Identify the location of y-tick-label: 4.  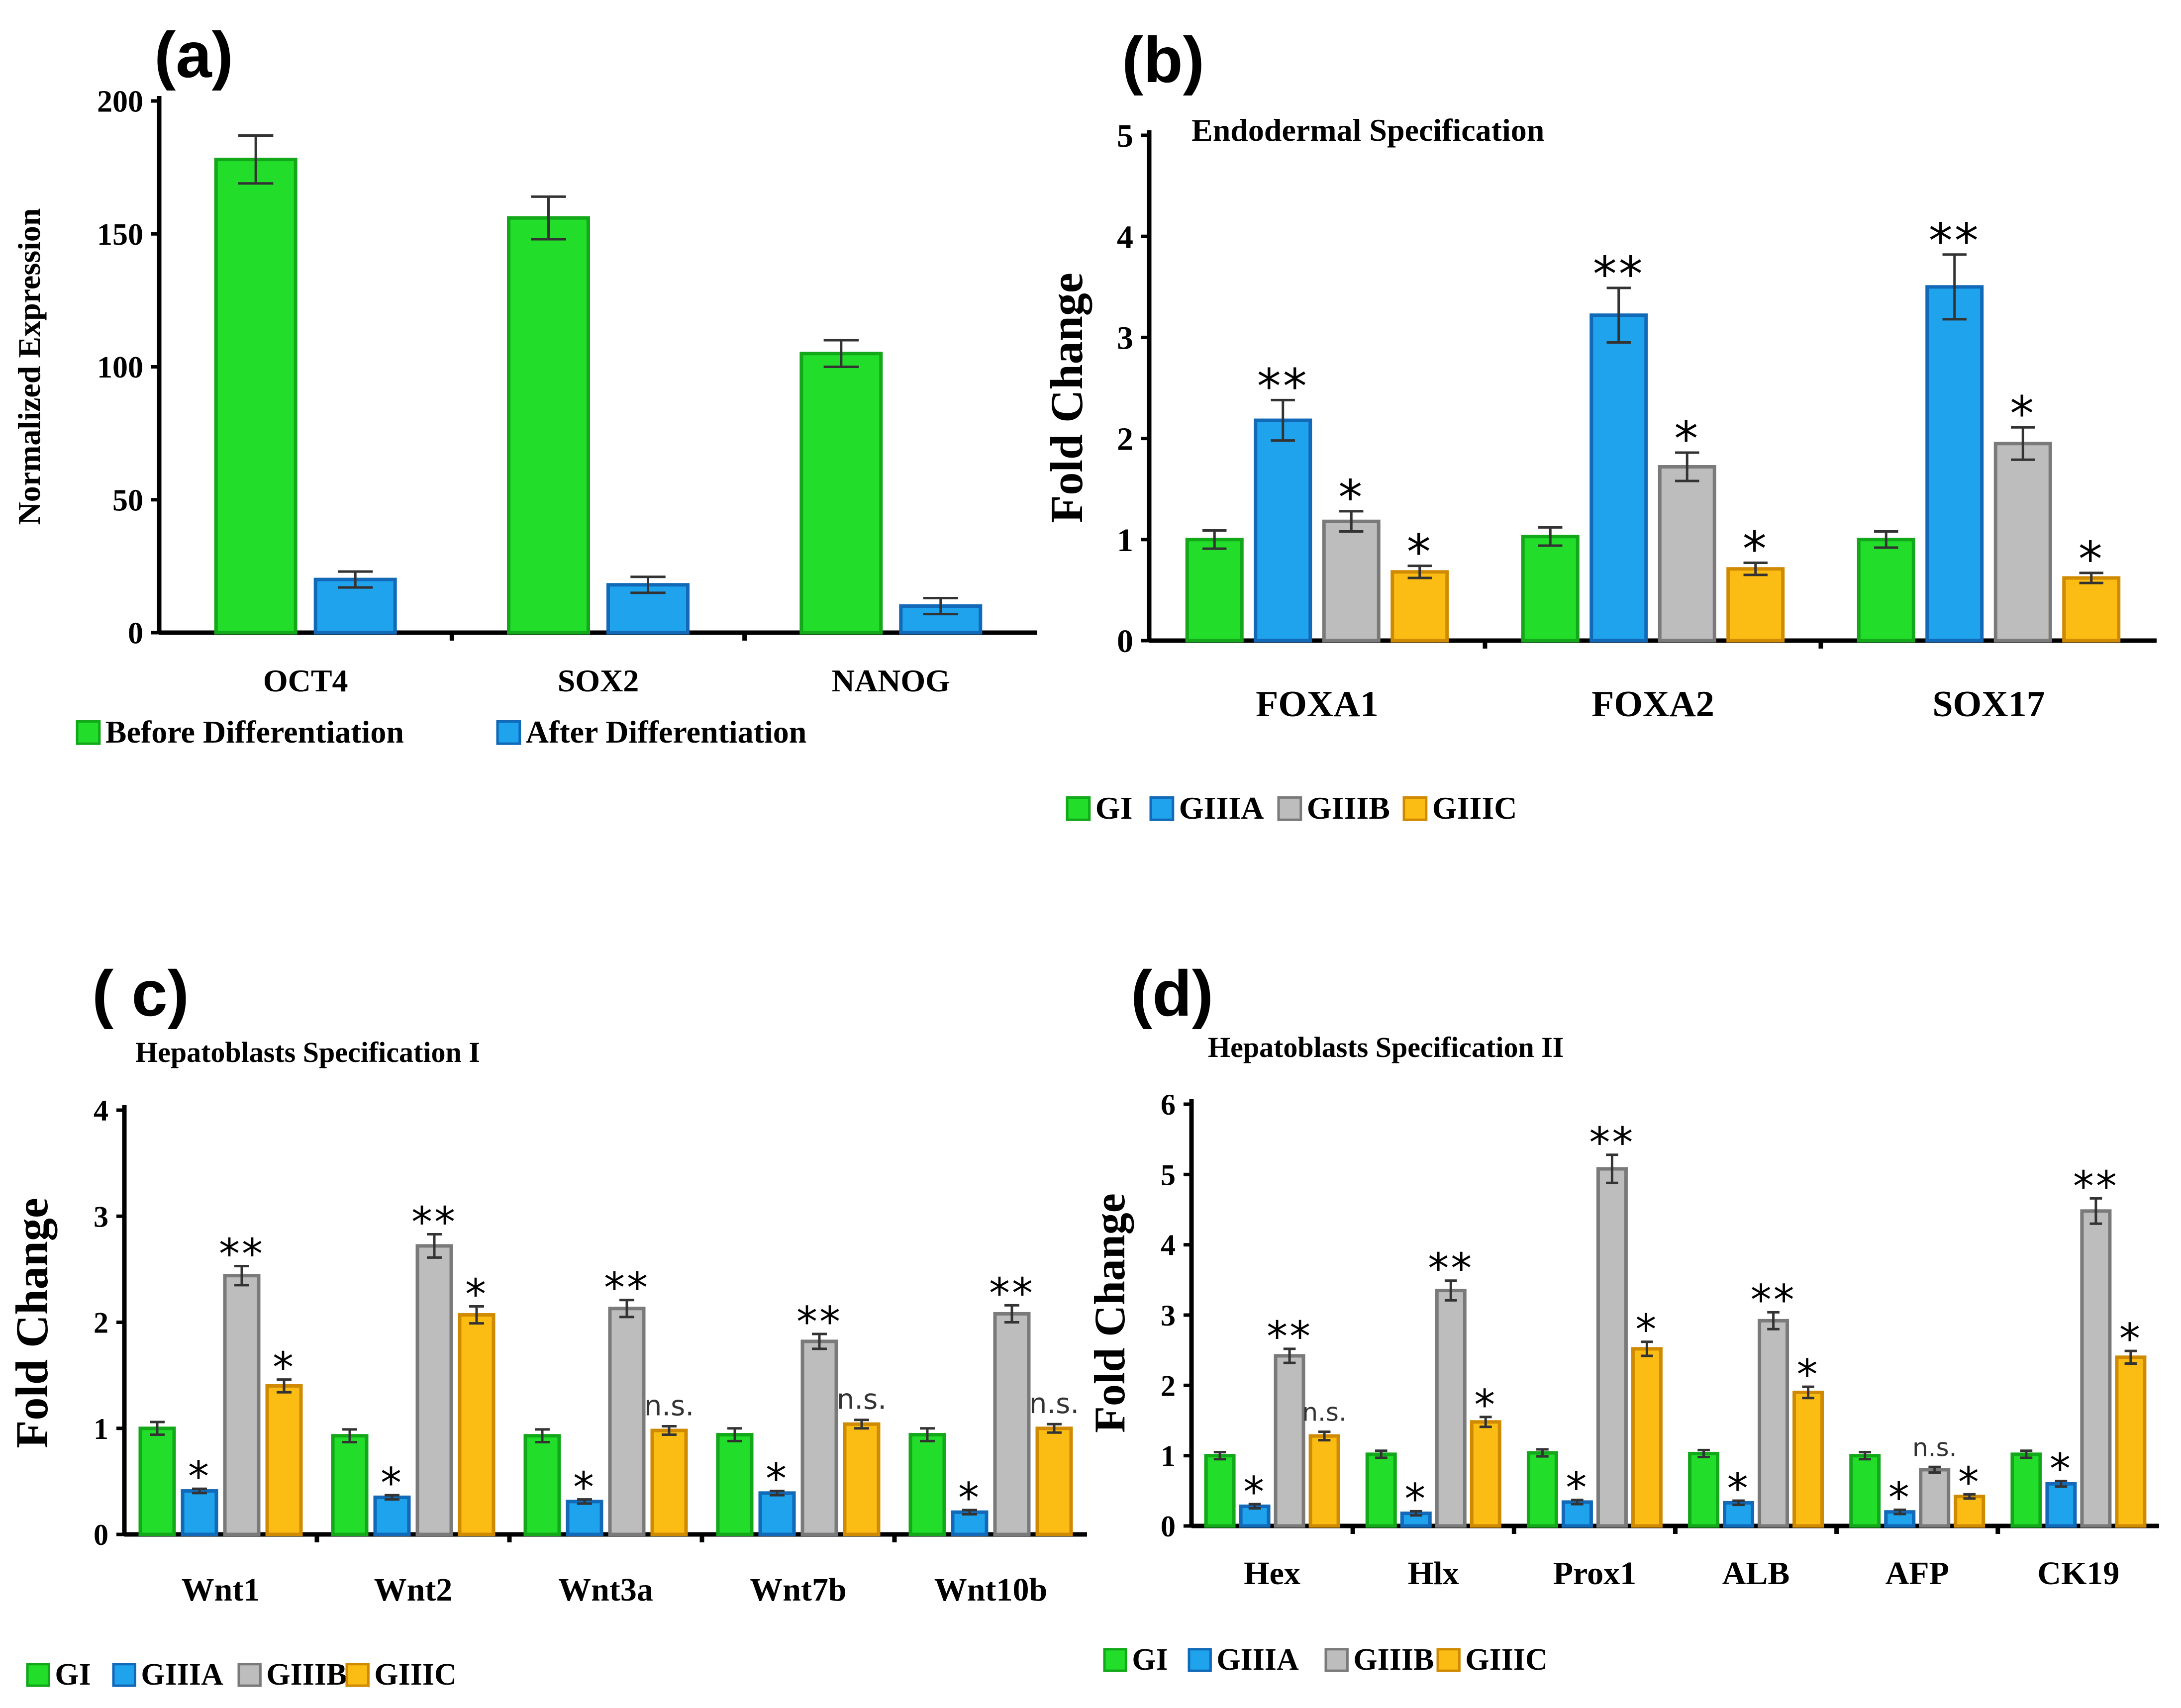
(101, 1111).